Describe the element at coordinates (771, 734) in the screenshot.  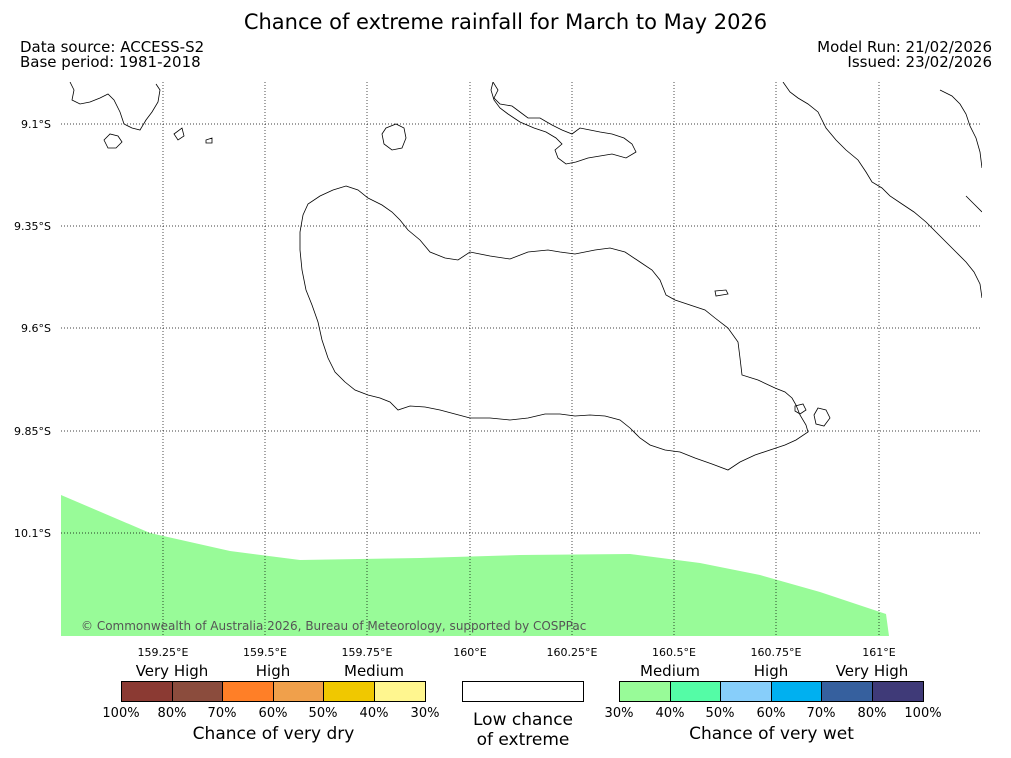
I see `wet-caption: Chance of very wet` at that location.